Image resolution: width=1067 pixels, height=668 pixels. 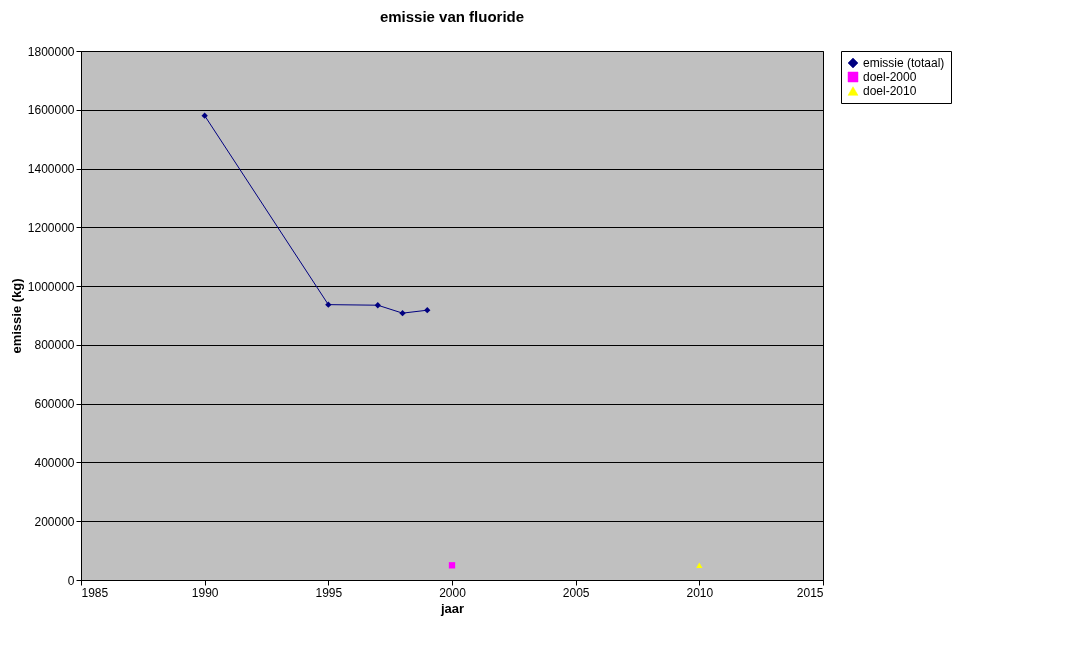 I want to click on y-tick-label: 1800000, so click(x=51, y=51).